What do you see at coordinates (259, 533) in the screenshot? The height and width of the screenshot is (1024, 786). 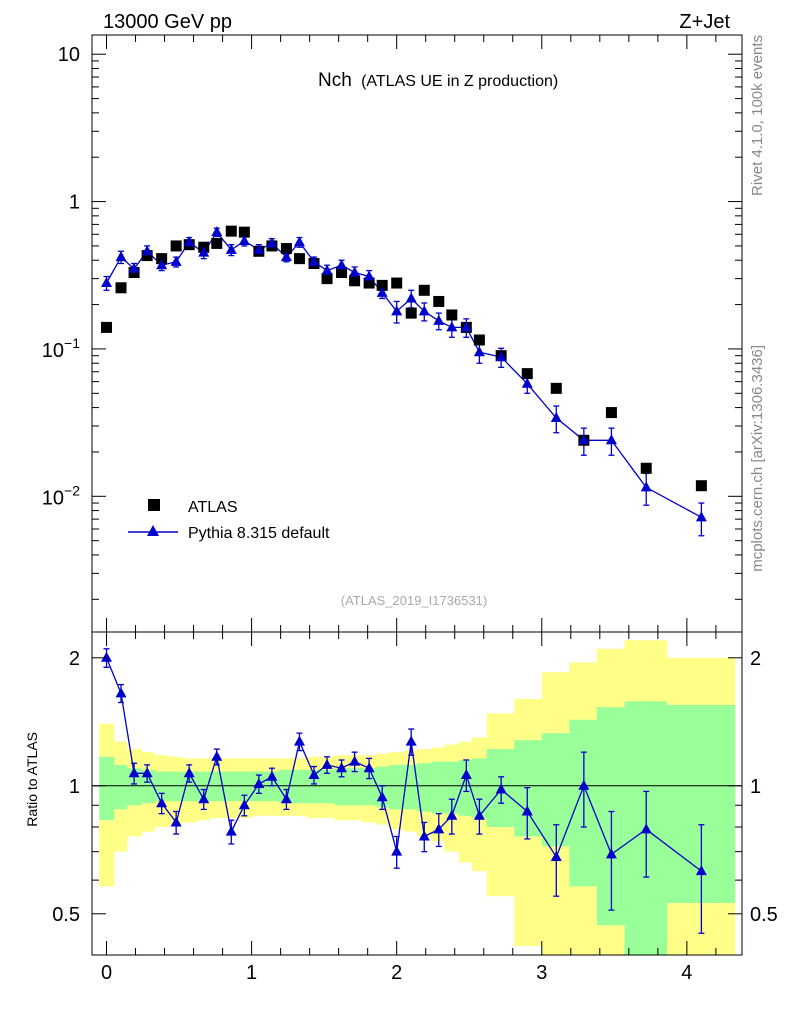 I see `legend-pythia-label: Pythia 8.315 default` at bounding box center [259, 533].